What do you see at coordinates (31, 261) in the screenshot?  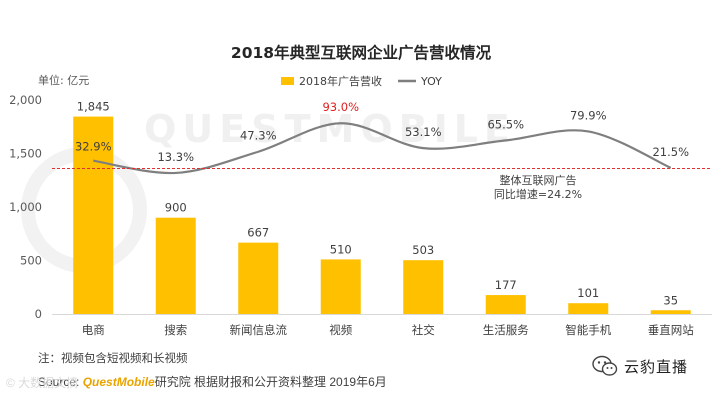 I see `y-tick-label: 500` at bounding box center [31, 261].